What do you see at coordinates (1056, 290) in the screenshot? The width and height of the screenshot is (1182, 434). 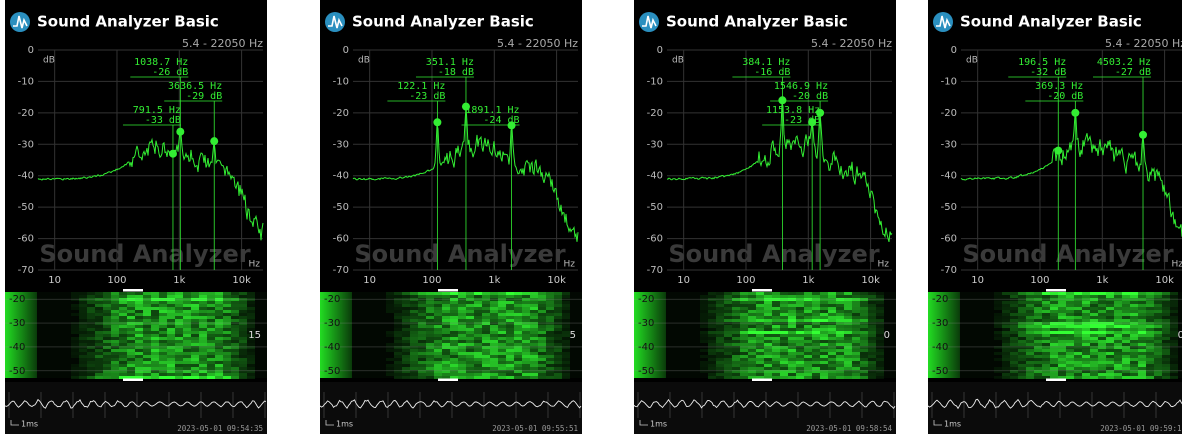 I see `scroll-handle-top` at bounding box center [1056, 290].